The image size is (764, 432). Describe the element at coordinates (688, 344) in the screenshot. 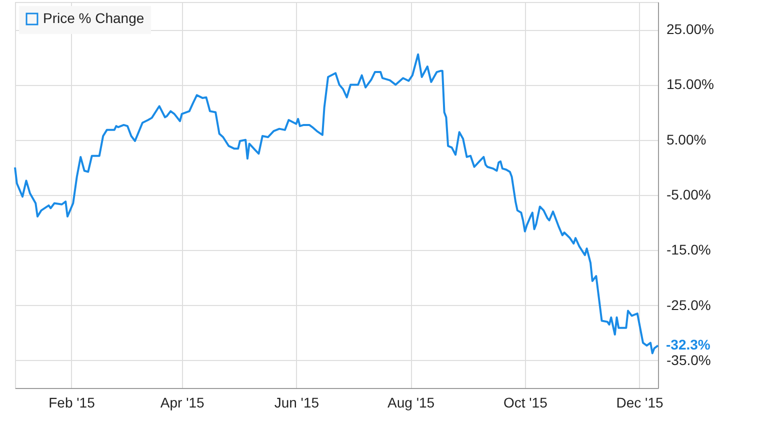

I see `annotation: -32.3%` at that location.